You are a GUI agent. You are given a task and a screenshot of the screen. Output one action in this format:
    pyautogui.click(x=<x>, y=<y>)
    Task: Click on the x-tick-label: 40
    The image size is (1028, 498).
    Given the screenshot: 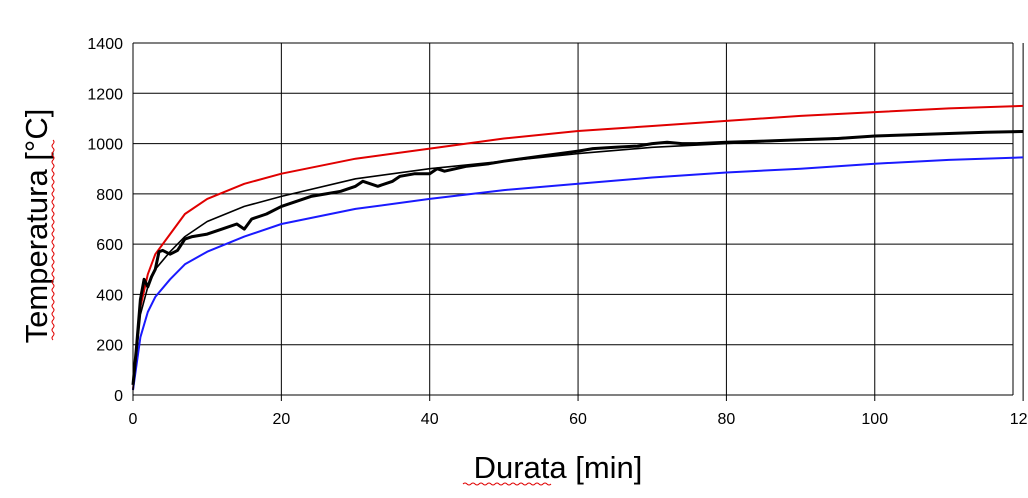 What is the action you would take?
    pyautogui.click(x=430, y=419)
    